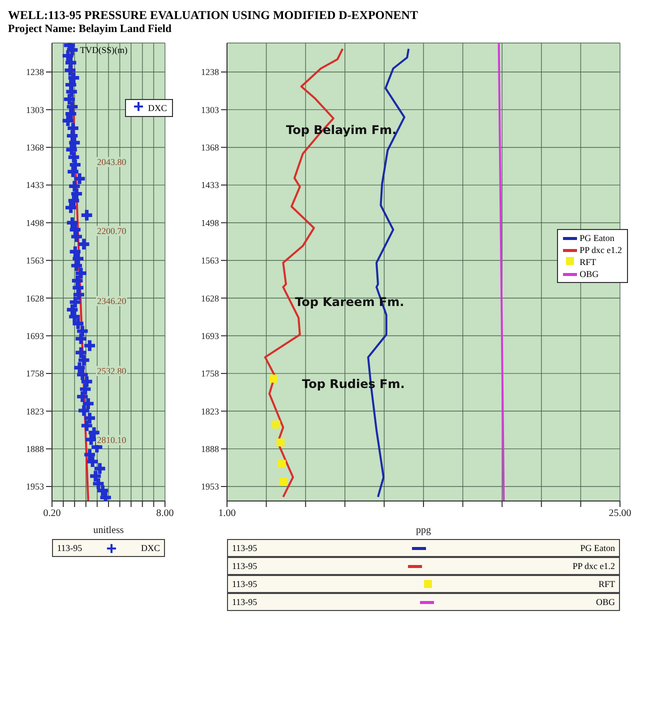 The width and height of the screenshot is (645, 715). Describe the element at coordinates (108, 530) in the screenshot. I see `x-axis-title: unitless` at that location.